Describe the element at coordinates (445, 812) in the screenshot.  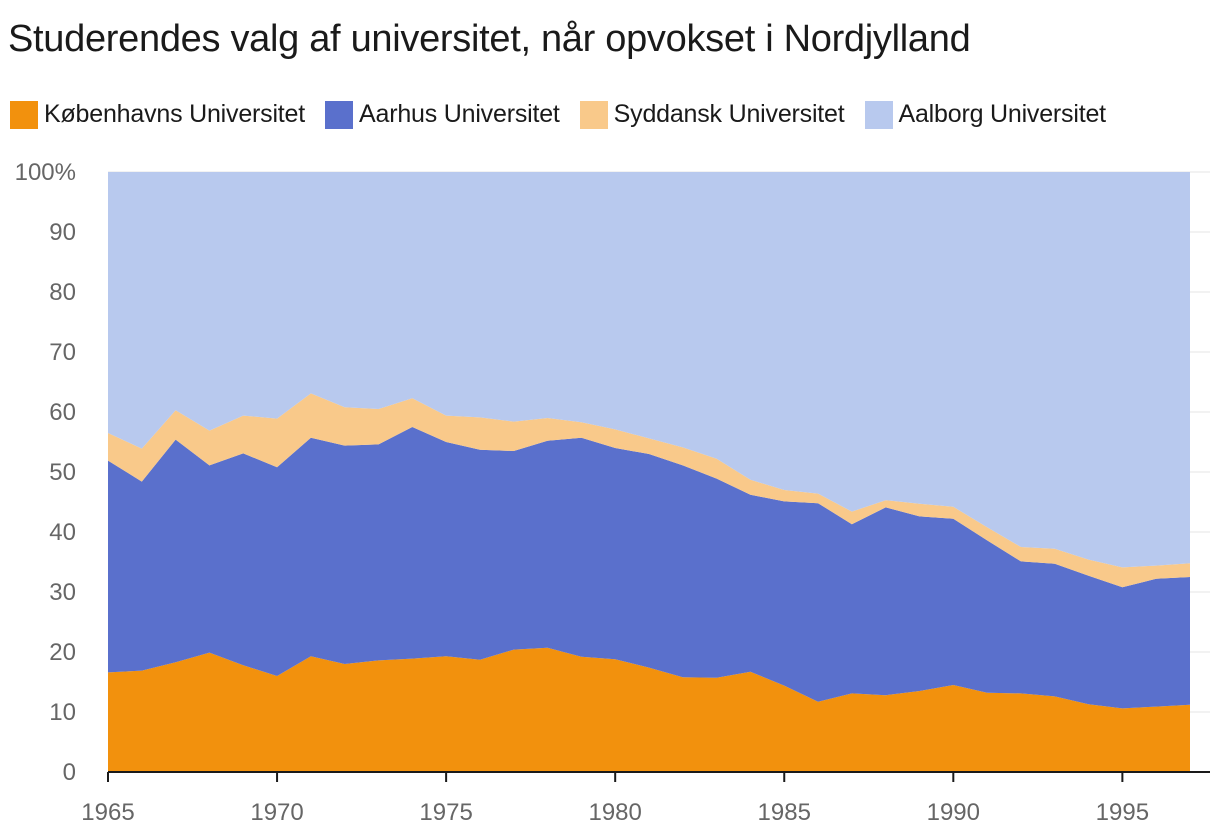
I see `x-tick-label: 1975` at that location.